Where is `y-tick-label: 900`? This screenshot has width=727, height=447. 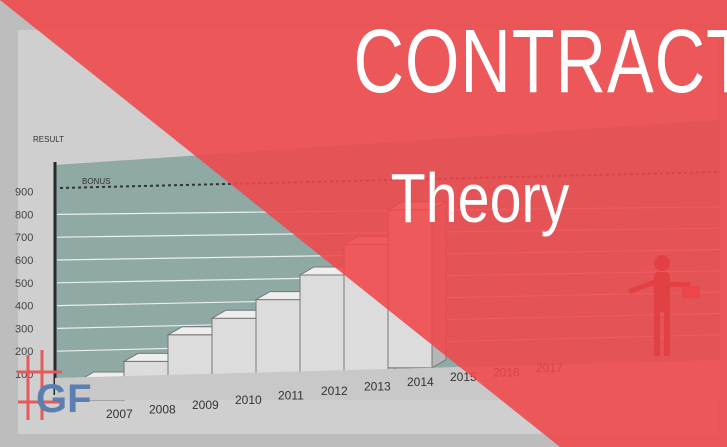
y-tick-label: 900 is located at coordinates (24, 193).